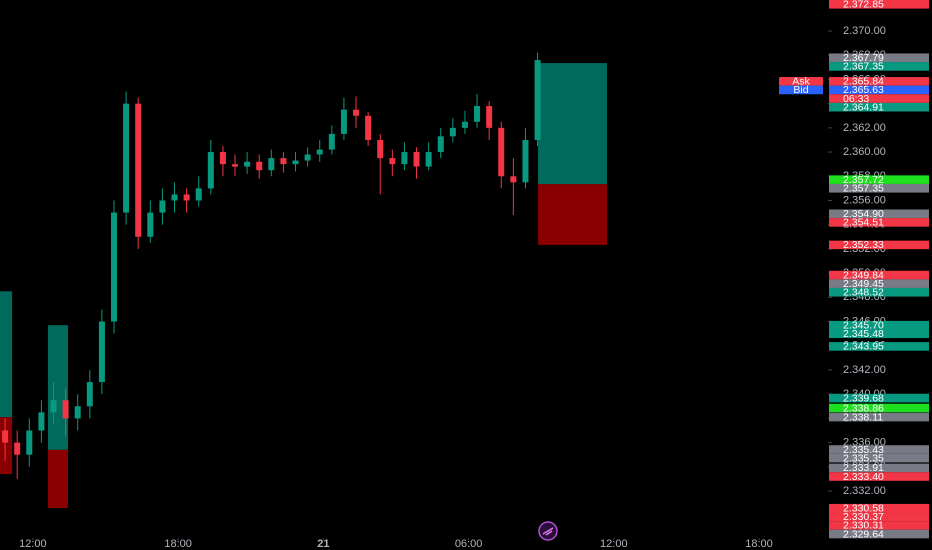 This screenshot has height=550, width=932. What do you see at coordinates (863, 293) in the screenshot?
I see `price-badge-label: 2.348.52` at bounding box center [863, 293].